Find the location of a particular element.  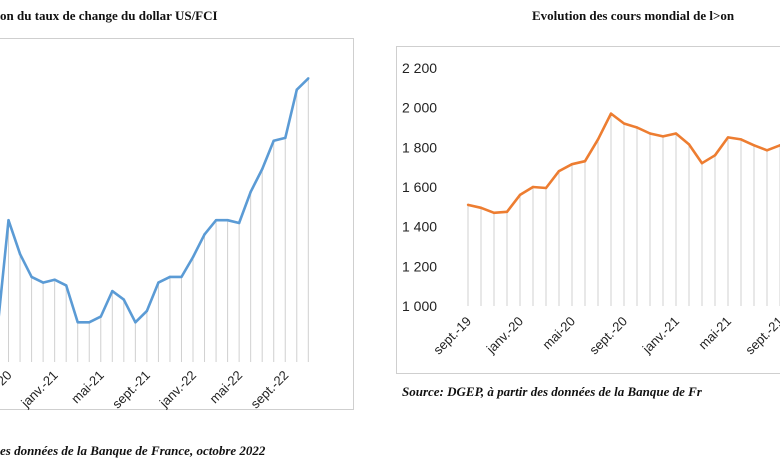

right-chart-y-tick-label: 1 600 is located at coordinates (419, 187).